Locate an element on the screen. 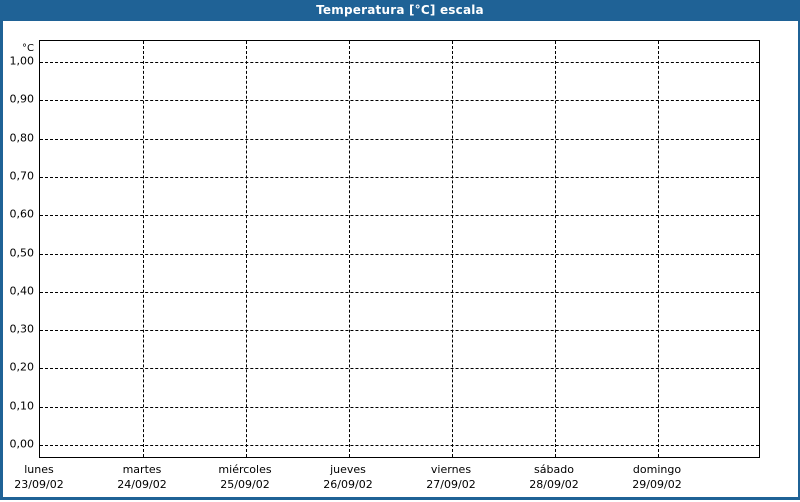 The height and width of the screenshot is (502, 800). x-axis-tick-day: martes is located at coordinates (142, 469).